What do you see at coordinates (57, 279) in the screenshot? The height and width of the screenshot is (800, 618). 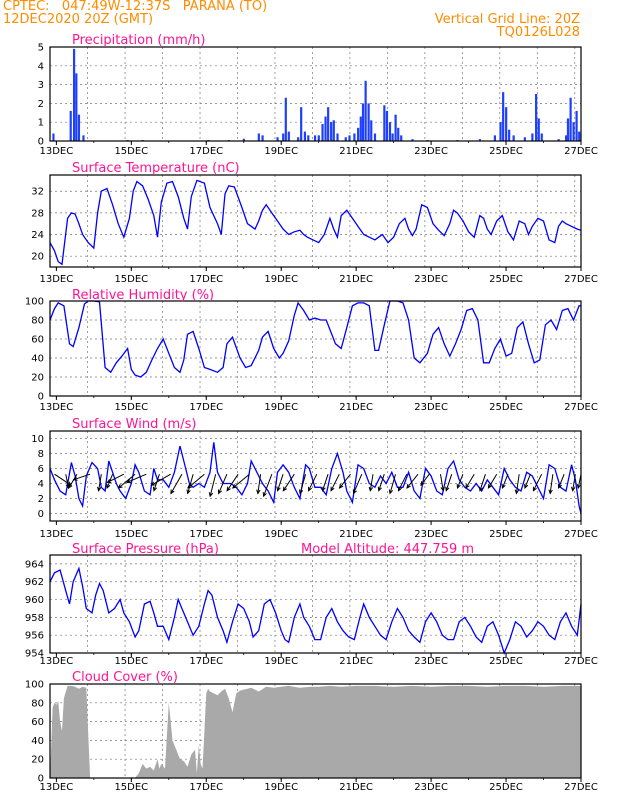 I see `x-tick-label: 13DEC` at bounding box center [57, 279].